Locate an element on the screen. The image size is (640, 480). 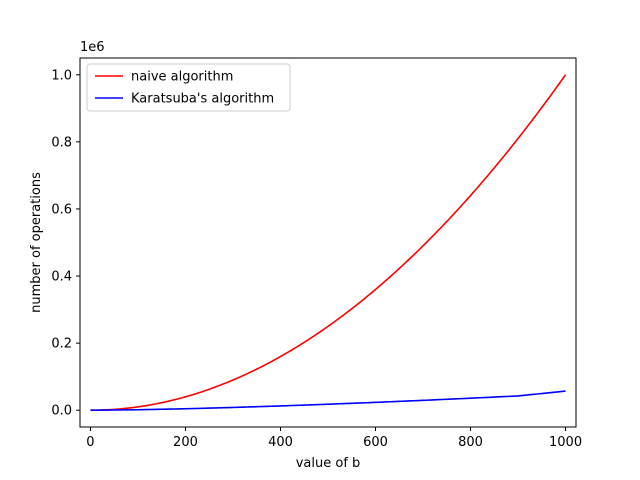
x-tick-label: 600 is located at coordinates (375, 442).